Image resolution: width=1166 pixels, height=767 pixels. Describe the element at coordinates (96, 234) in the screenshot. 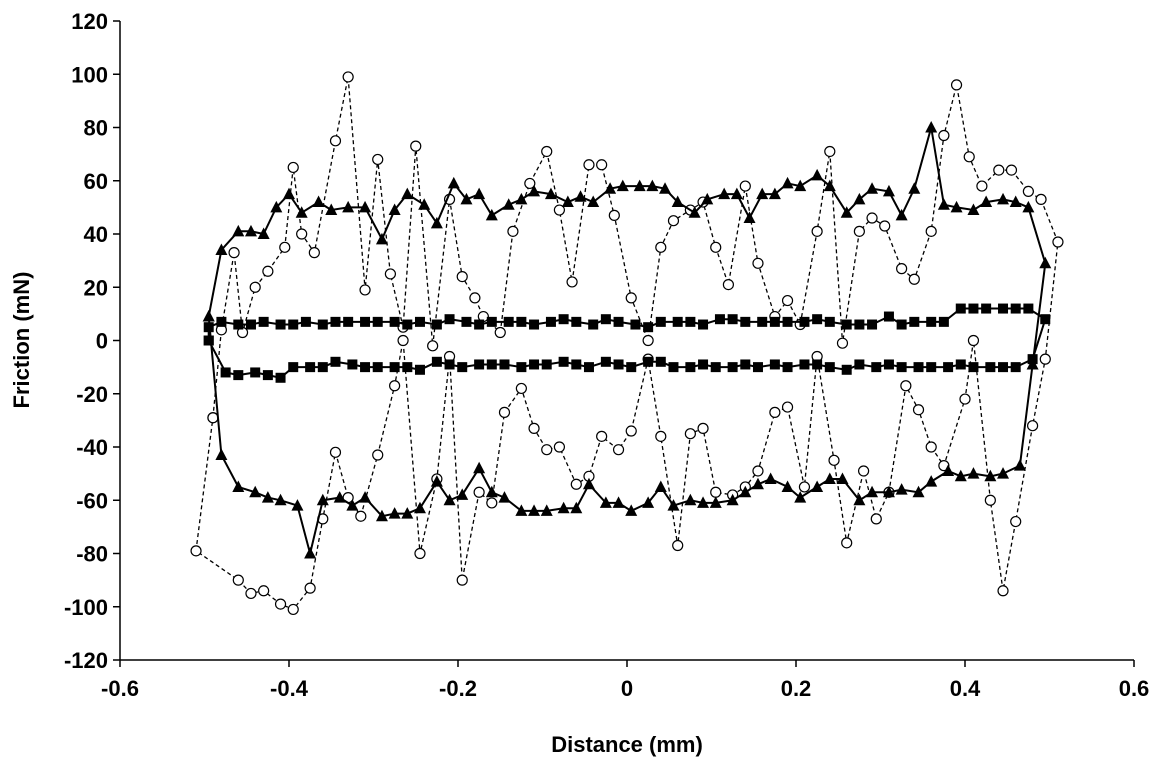

I see `y-tick-label: 40` at that location.